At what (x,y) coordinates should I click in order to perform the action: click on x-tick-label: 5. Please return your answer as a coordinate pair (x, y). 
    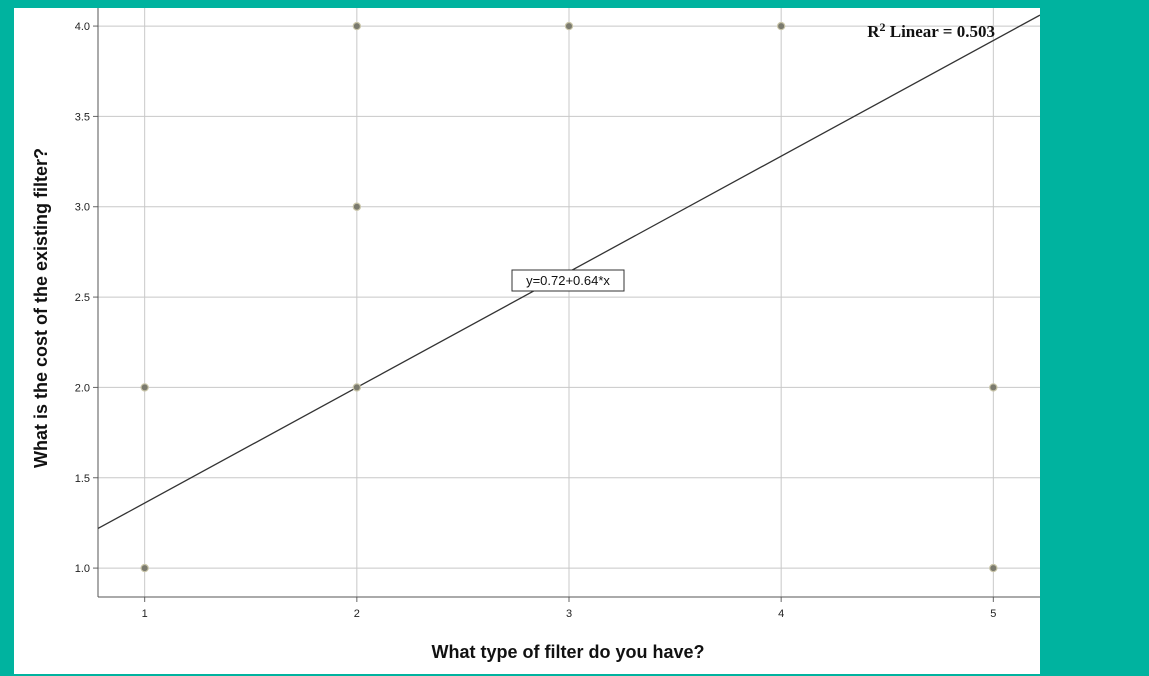
    Looking at the image, I should click on (993, 614).